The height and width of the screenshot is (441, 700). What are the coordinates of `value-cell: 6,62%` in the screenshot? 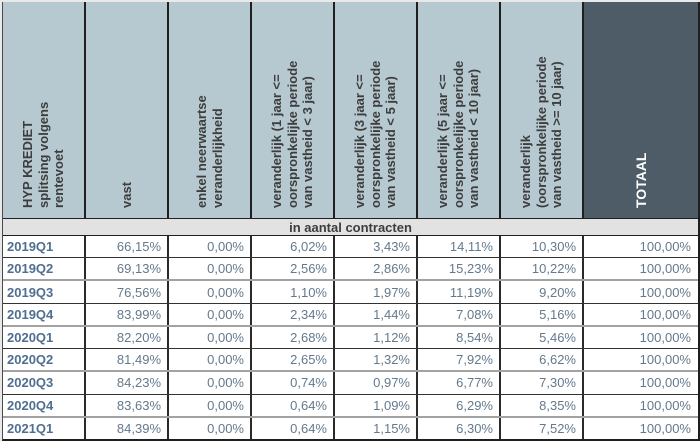 It's located at (542, 360).